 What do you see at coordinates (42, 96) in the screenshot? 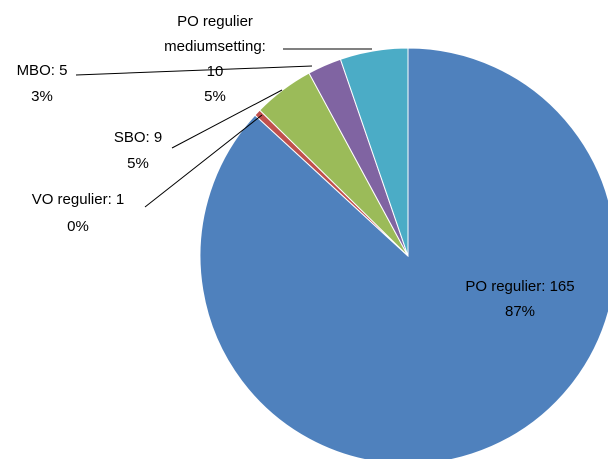
I see `data-label: 3%` at bounding box center [42, 96].